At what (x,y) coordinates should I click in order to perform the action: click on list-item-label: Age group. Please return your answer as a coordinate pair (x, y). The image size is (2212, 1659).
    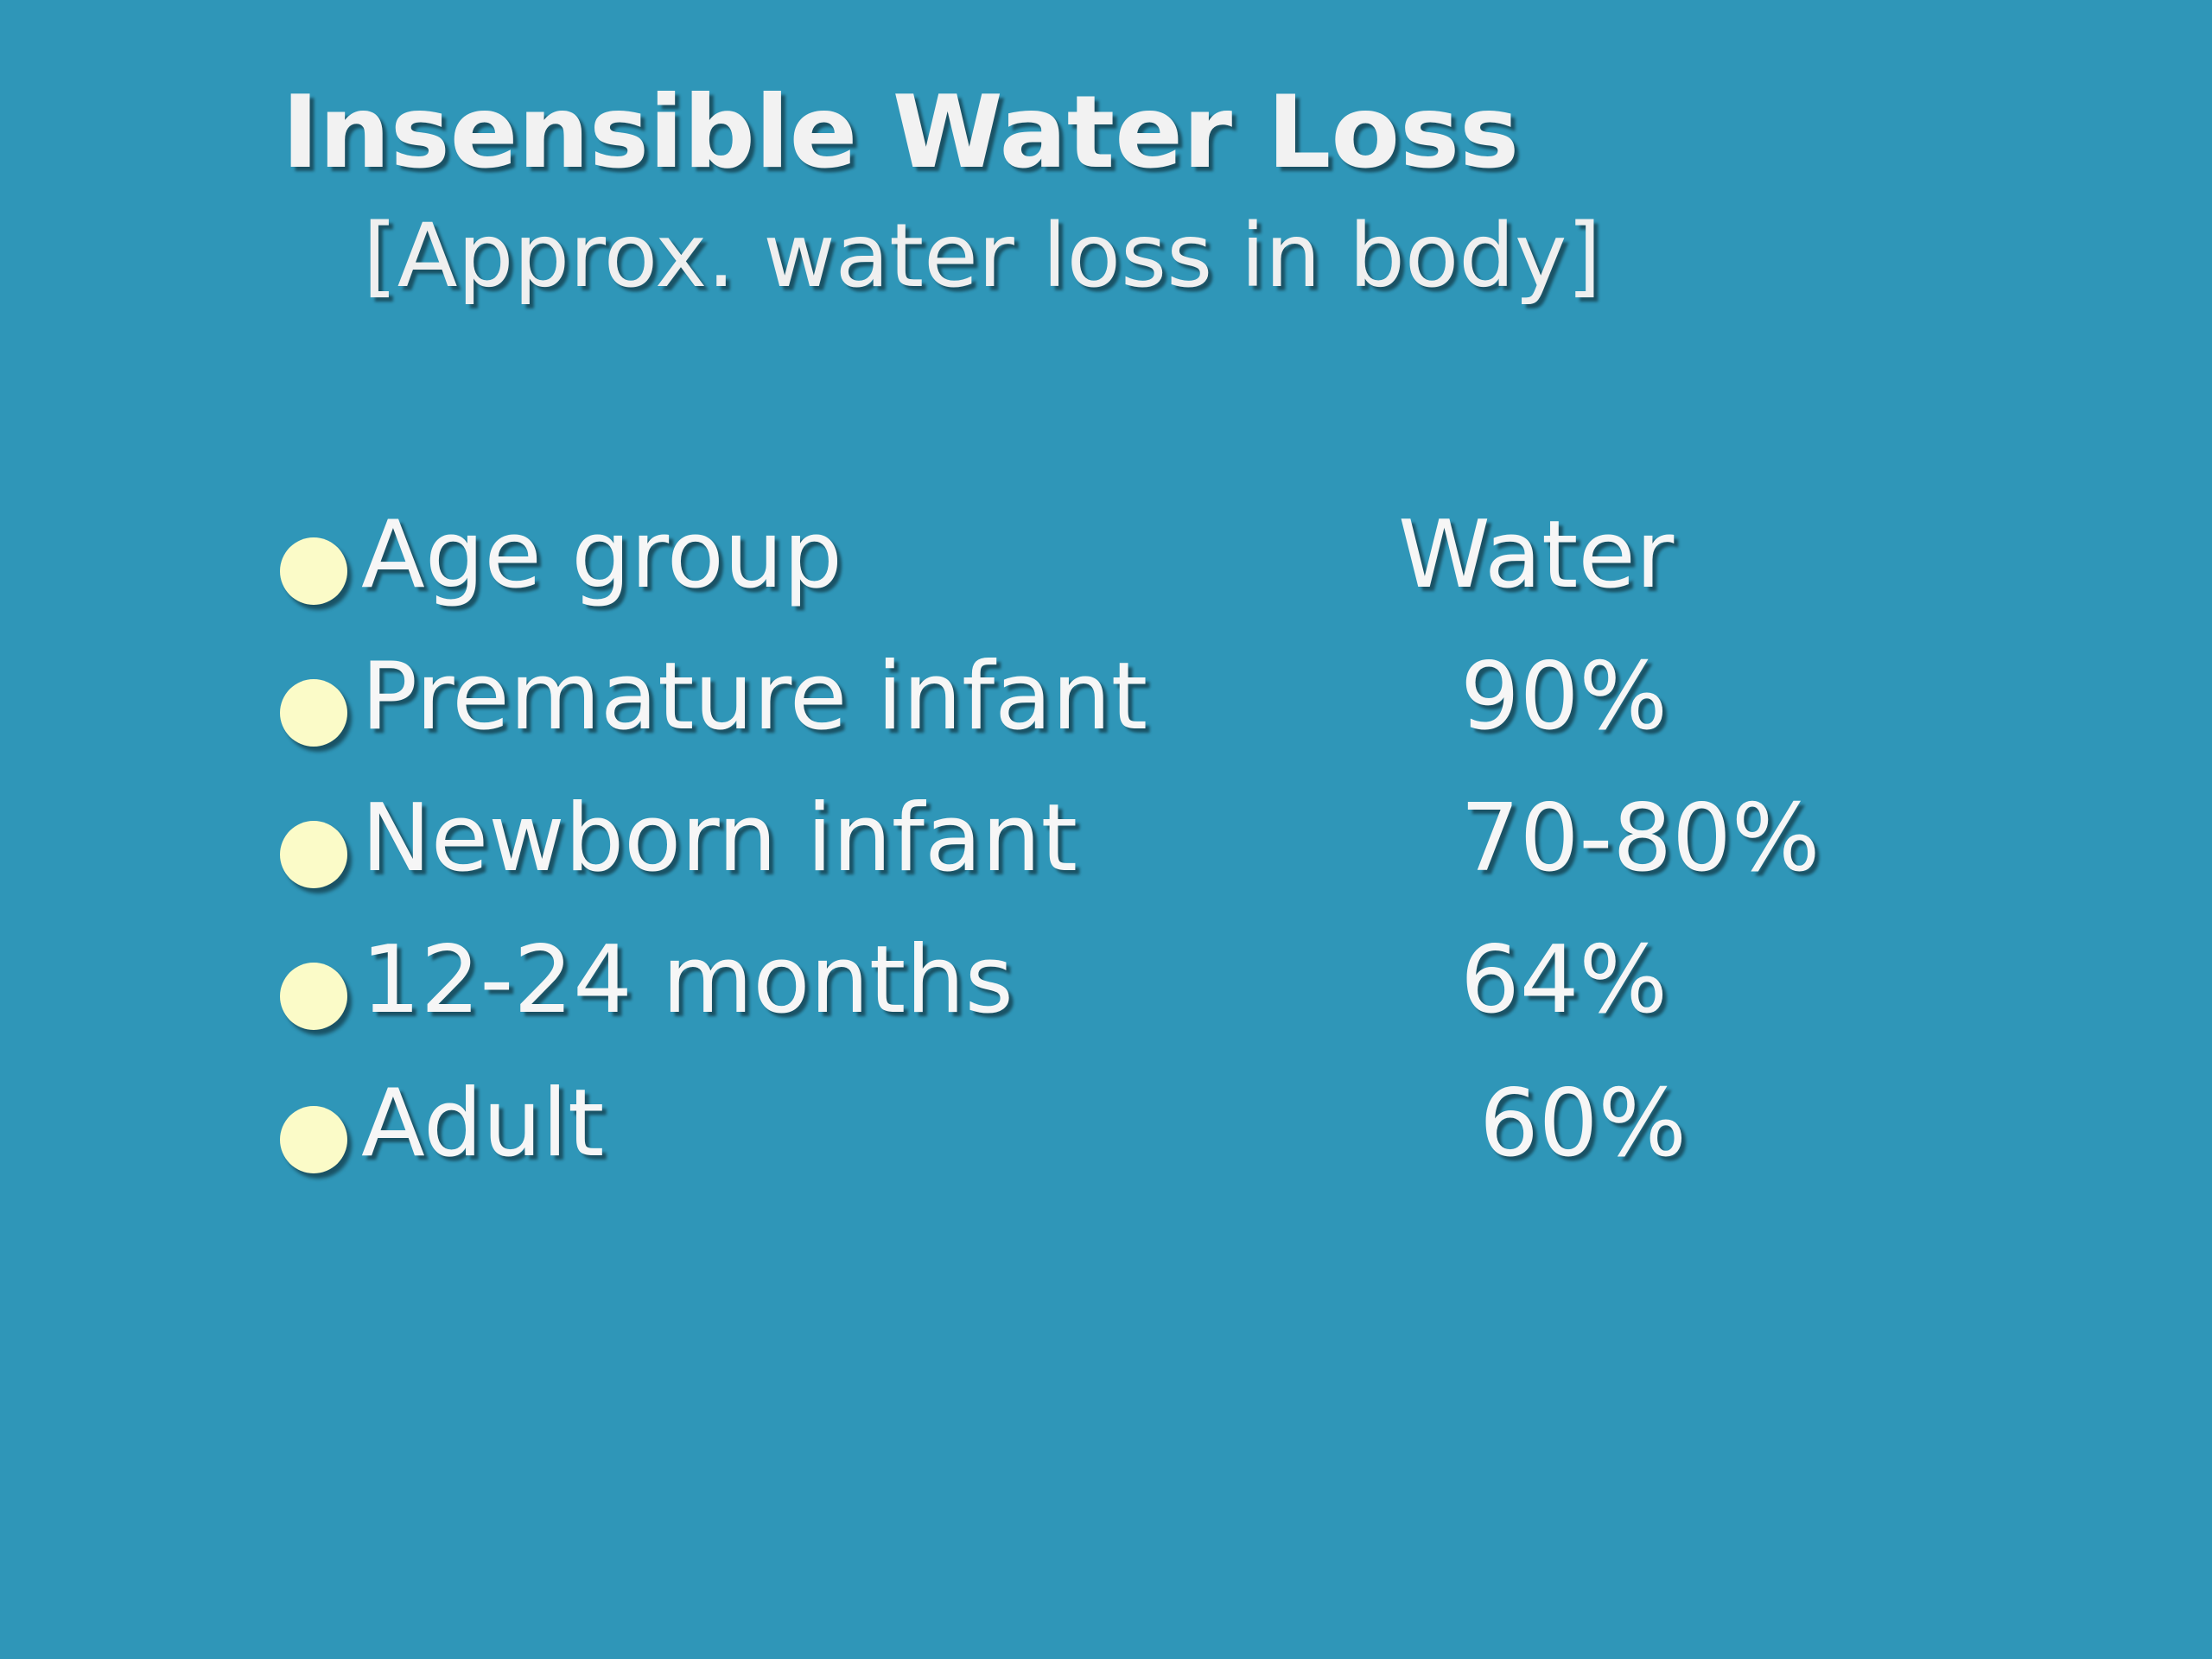
    Looking at the image, I should click on (601, 555).